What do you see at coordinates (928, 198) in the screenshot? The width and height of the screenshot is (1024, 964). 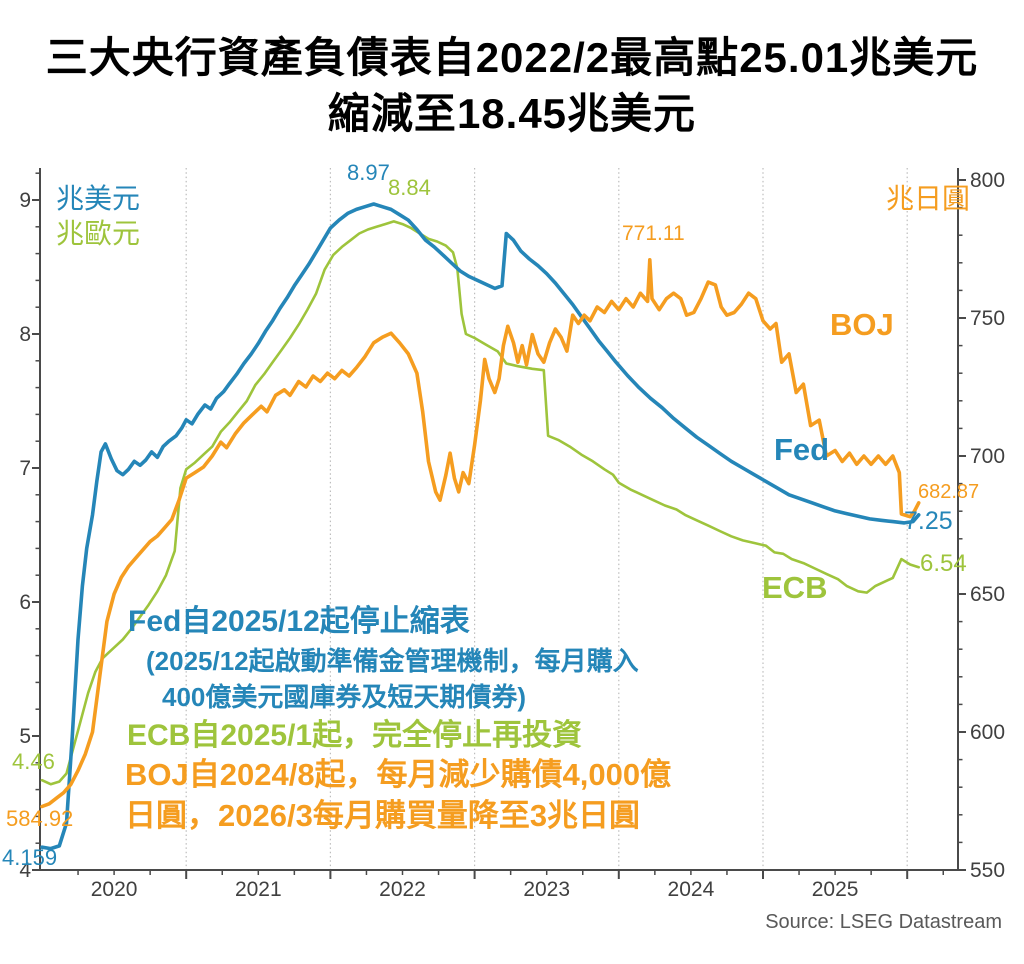 I see `right-axis-unit-jpy-label: 兆日圓` at bounding box center [928, 198].